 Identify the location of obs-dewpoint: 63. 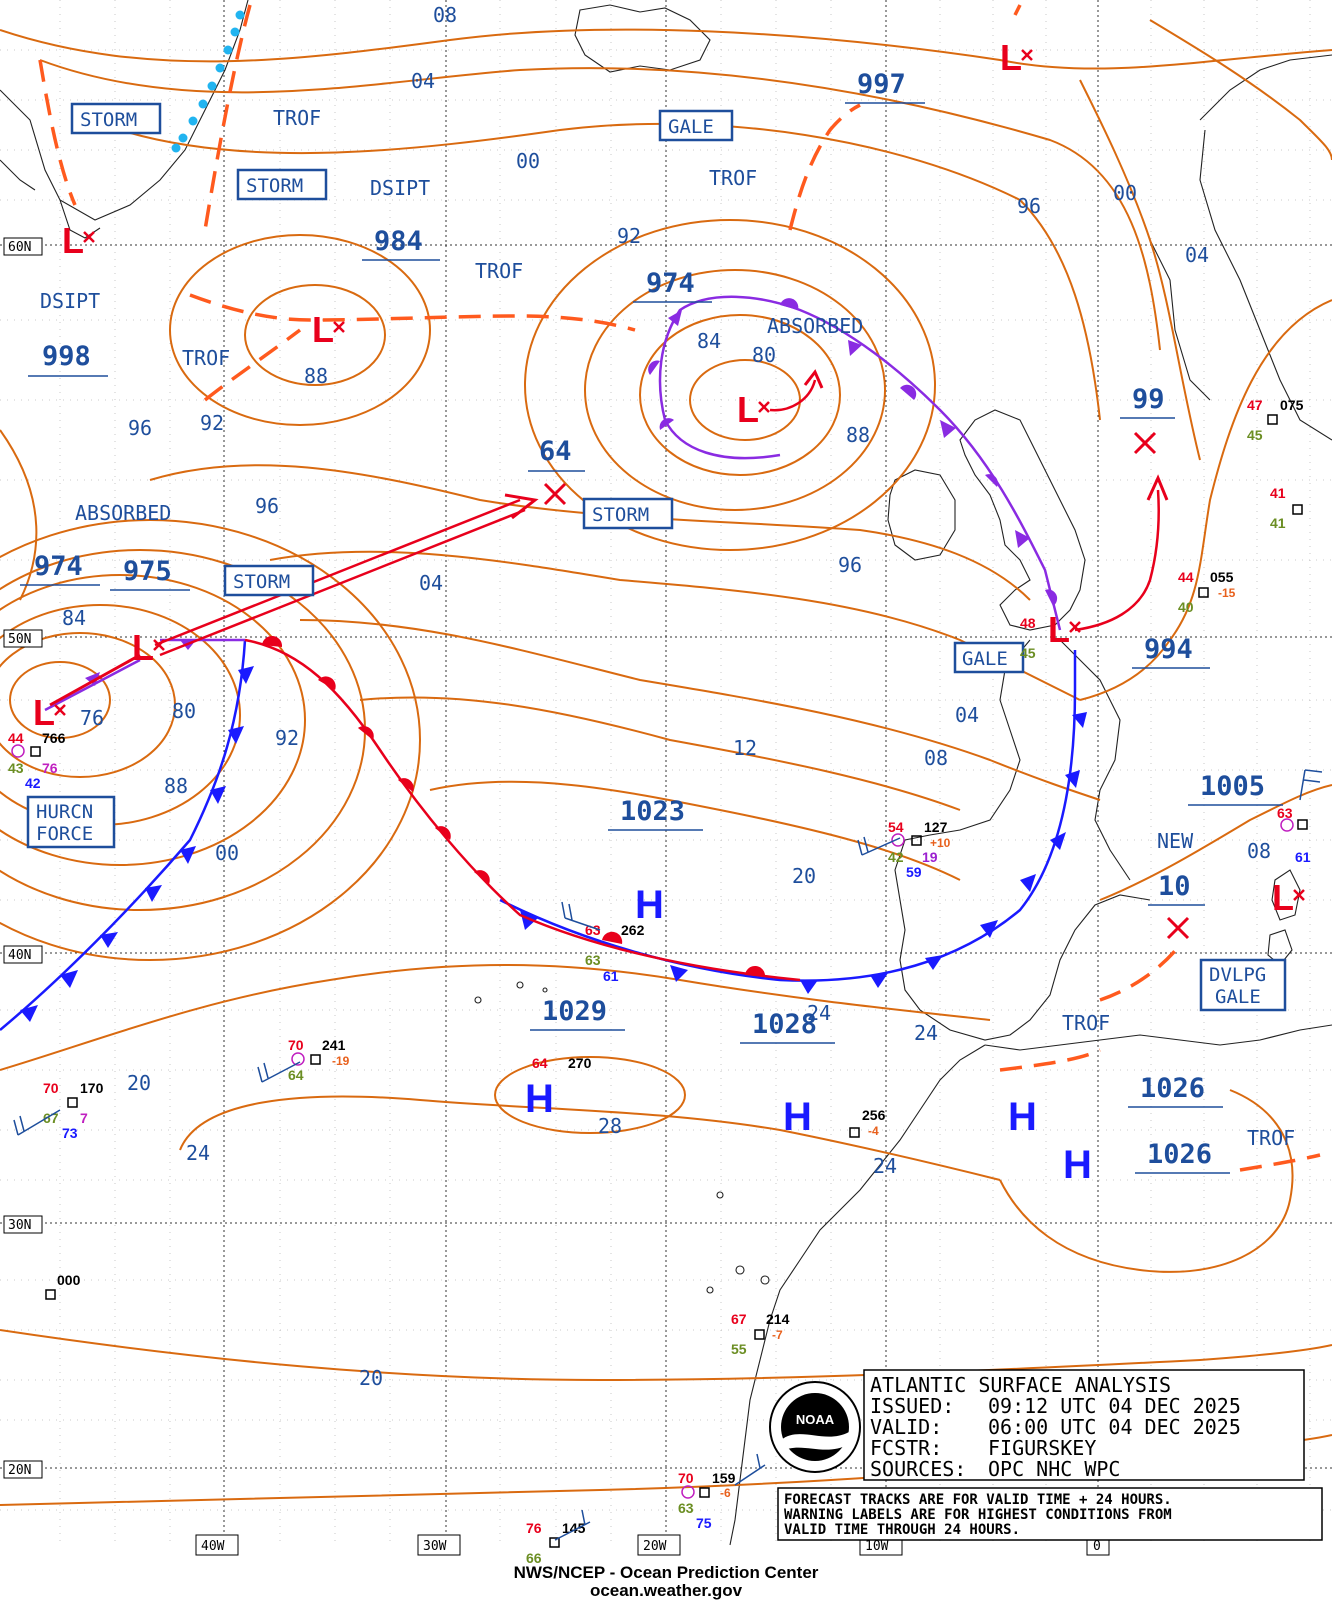
(593, 960).